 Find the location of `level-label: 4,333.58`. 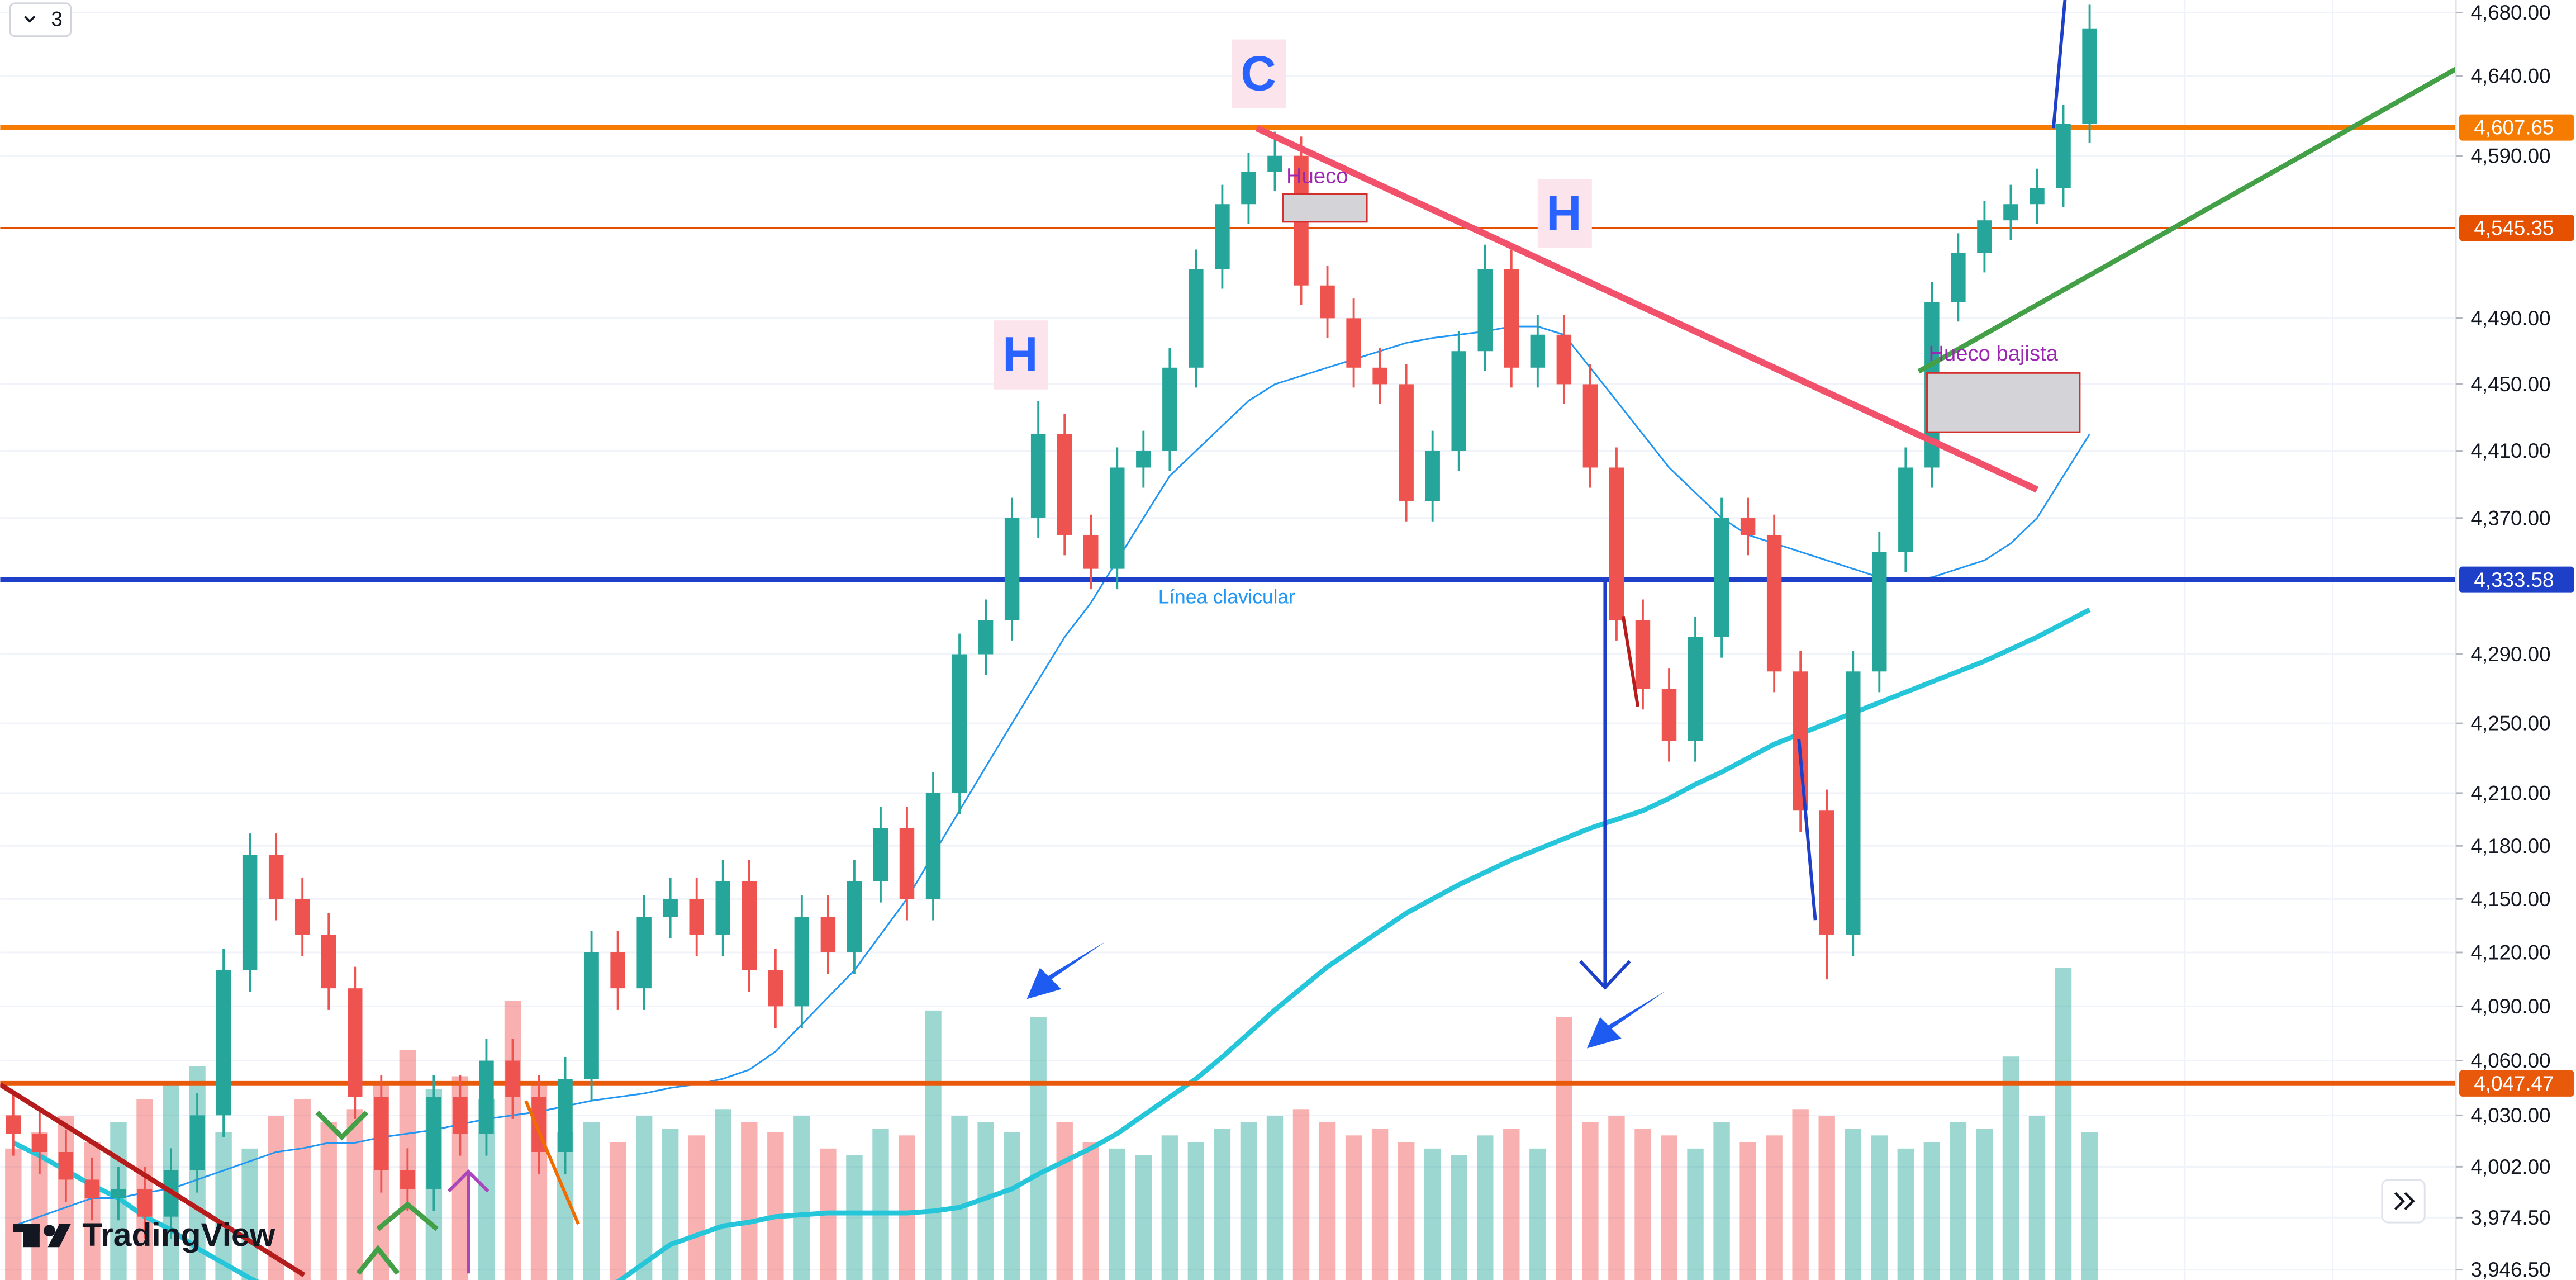

level-label: 4,333.58 is located at coordinates (2514, 579).